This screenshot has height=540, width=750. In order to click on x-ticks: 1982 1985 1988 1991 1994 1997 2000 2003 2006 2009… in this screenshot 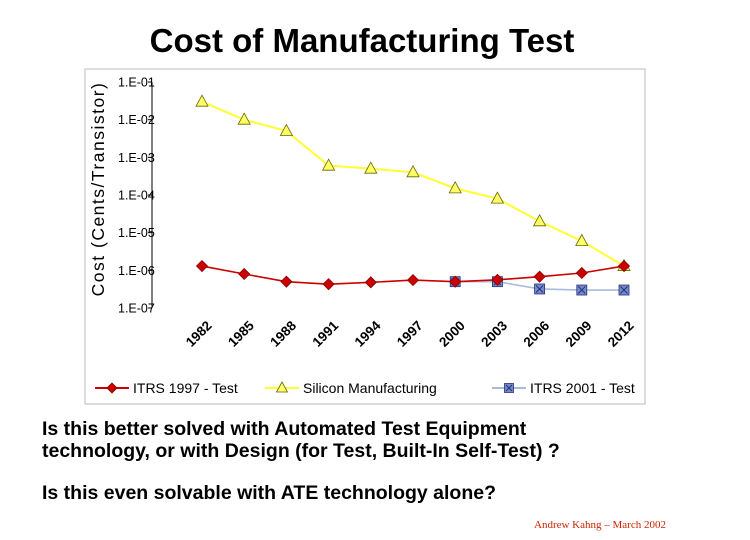, I will do `click(410, 334)`.